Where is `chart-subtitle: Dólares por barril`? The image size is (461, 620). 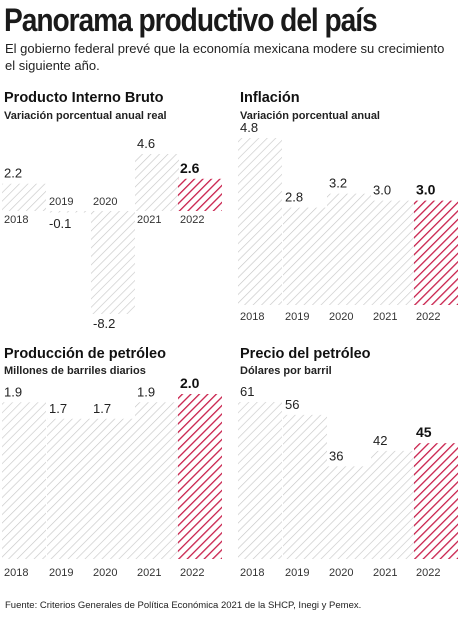 chart-subtitle: Dólares por barril is located at coordinates (286, 371).